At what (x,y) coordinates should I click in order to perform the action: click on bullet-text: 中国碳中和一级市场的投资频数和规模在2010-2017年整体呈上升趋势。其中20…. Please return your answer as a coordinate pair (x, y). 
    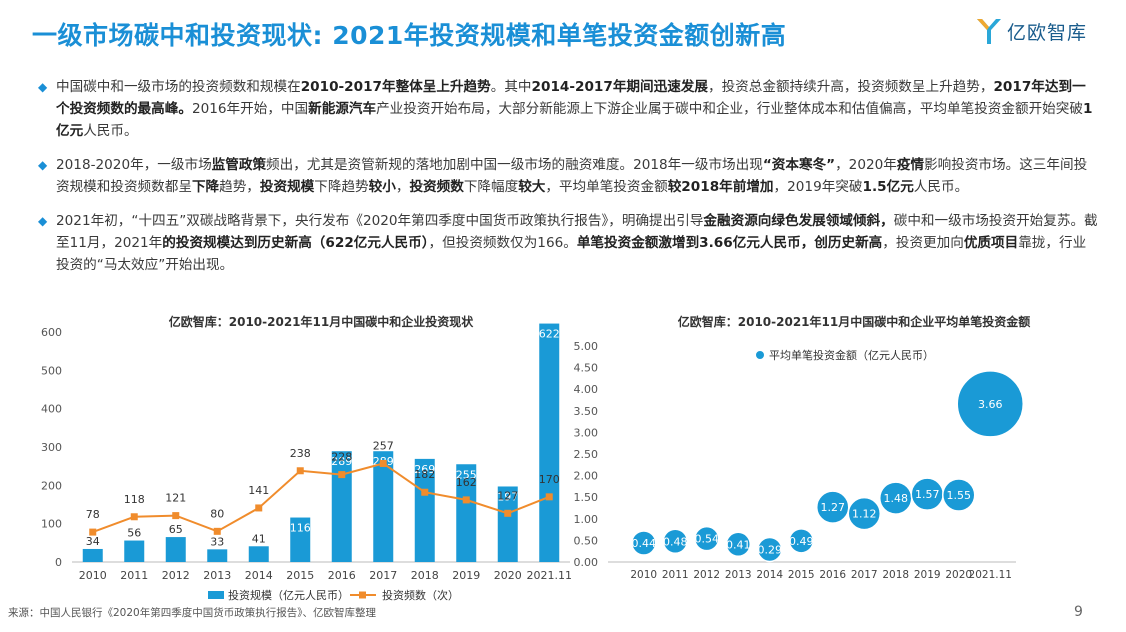
    Looking at the image, I should click on (574, 109).